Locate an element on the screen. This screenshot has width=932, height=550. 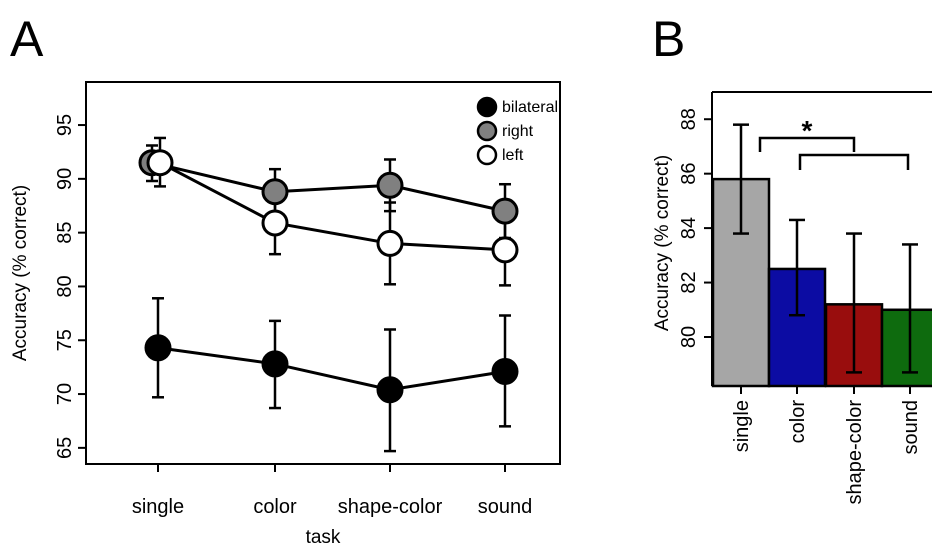
panel-b-significance-star: * is located at coordinates (807, 130).